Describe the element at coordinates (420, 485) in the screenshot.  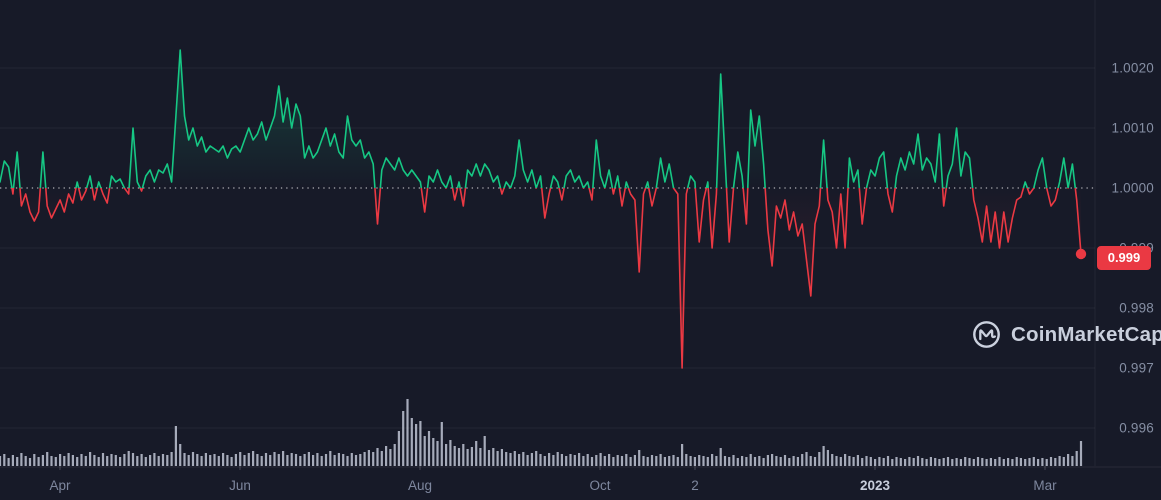
I see `x-axis-label: Aug` at that location.